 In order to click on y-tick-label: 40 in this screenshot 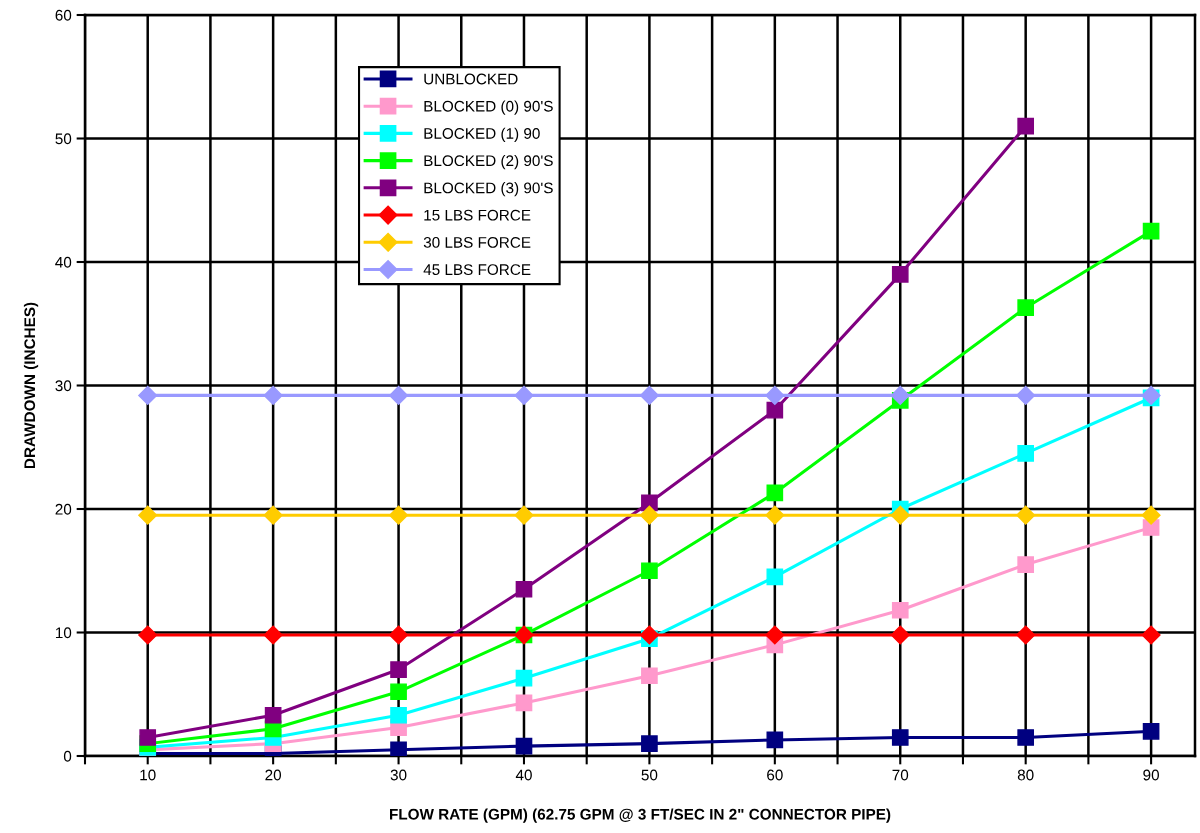, I will do `click(63, 262)`.